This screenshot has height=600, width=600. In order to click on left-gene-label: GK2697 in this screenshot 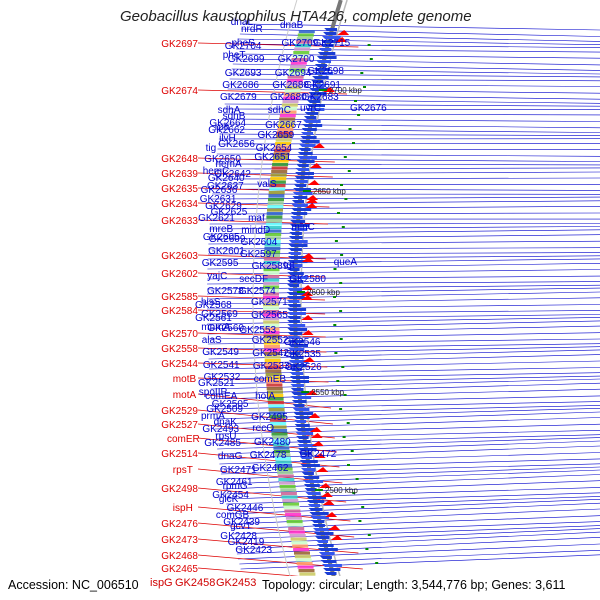, I will do `click(179, 44)`.